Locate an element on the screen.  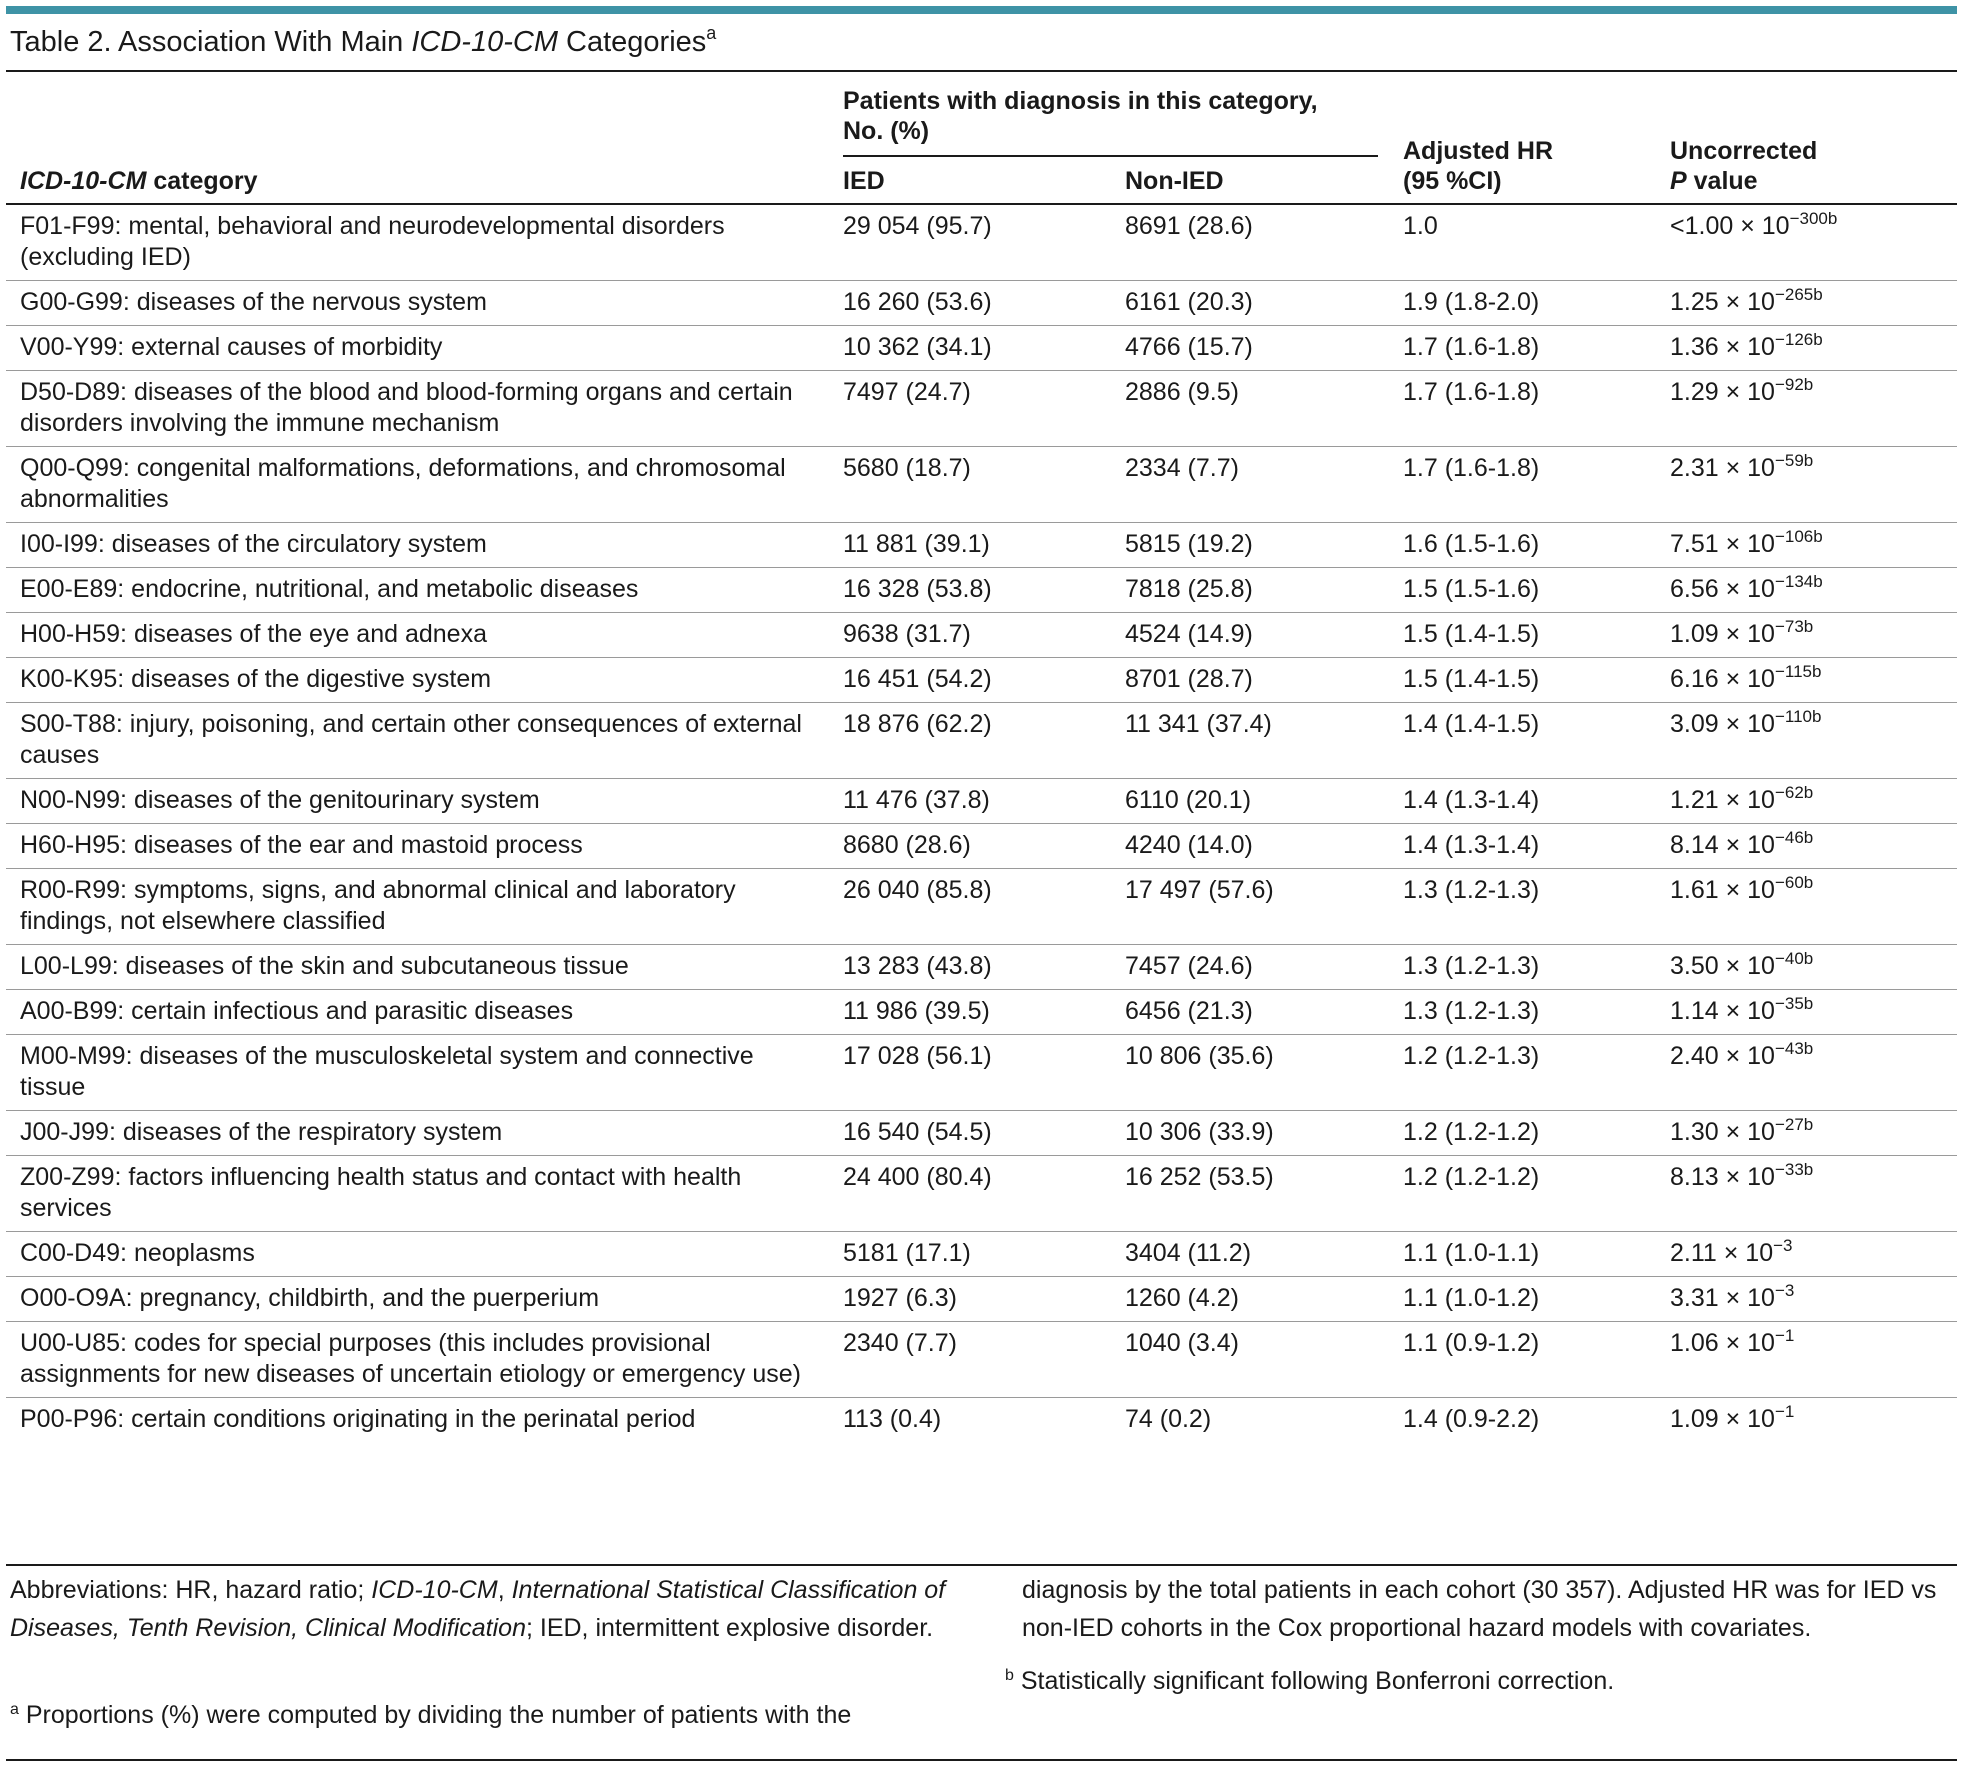
non-ied-cell: 6456 (21.3) is located at coordinates (1189, 1011).